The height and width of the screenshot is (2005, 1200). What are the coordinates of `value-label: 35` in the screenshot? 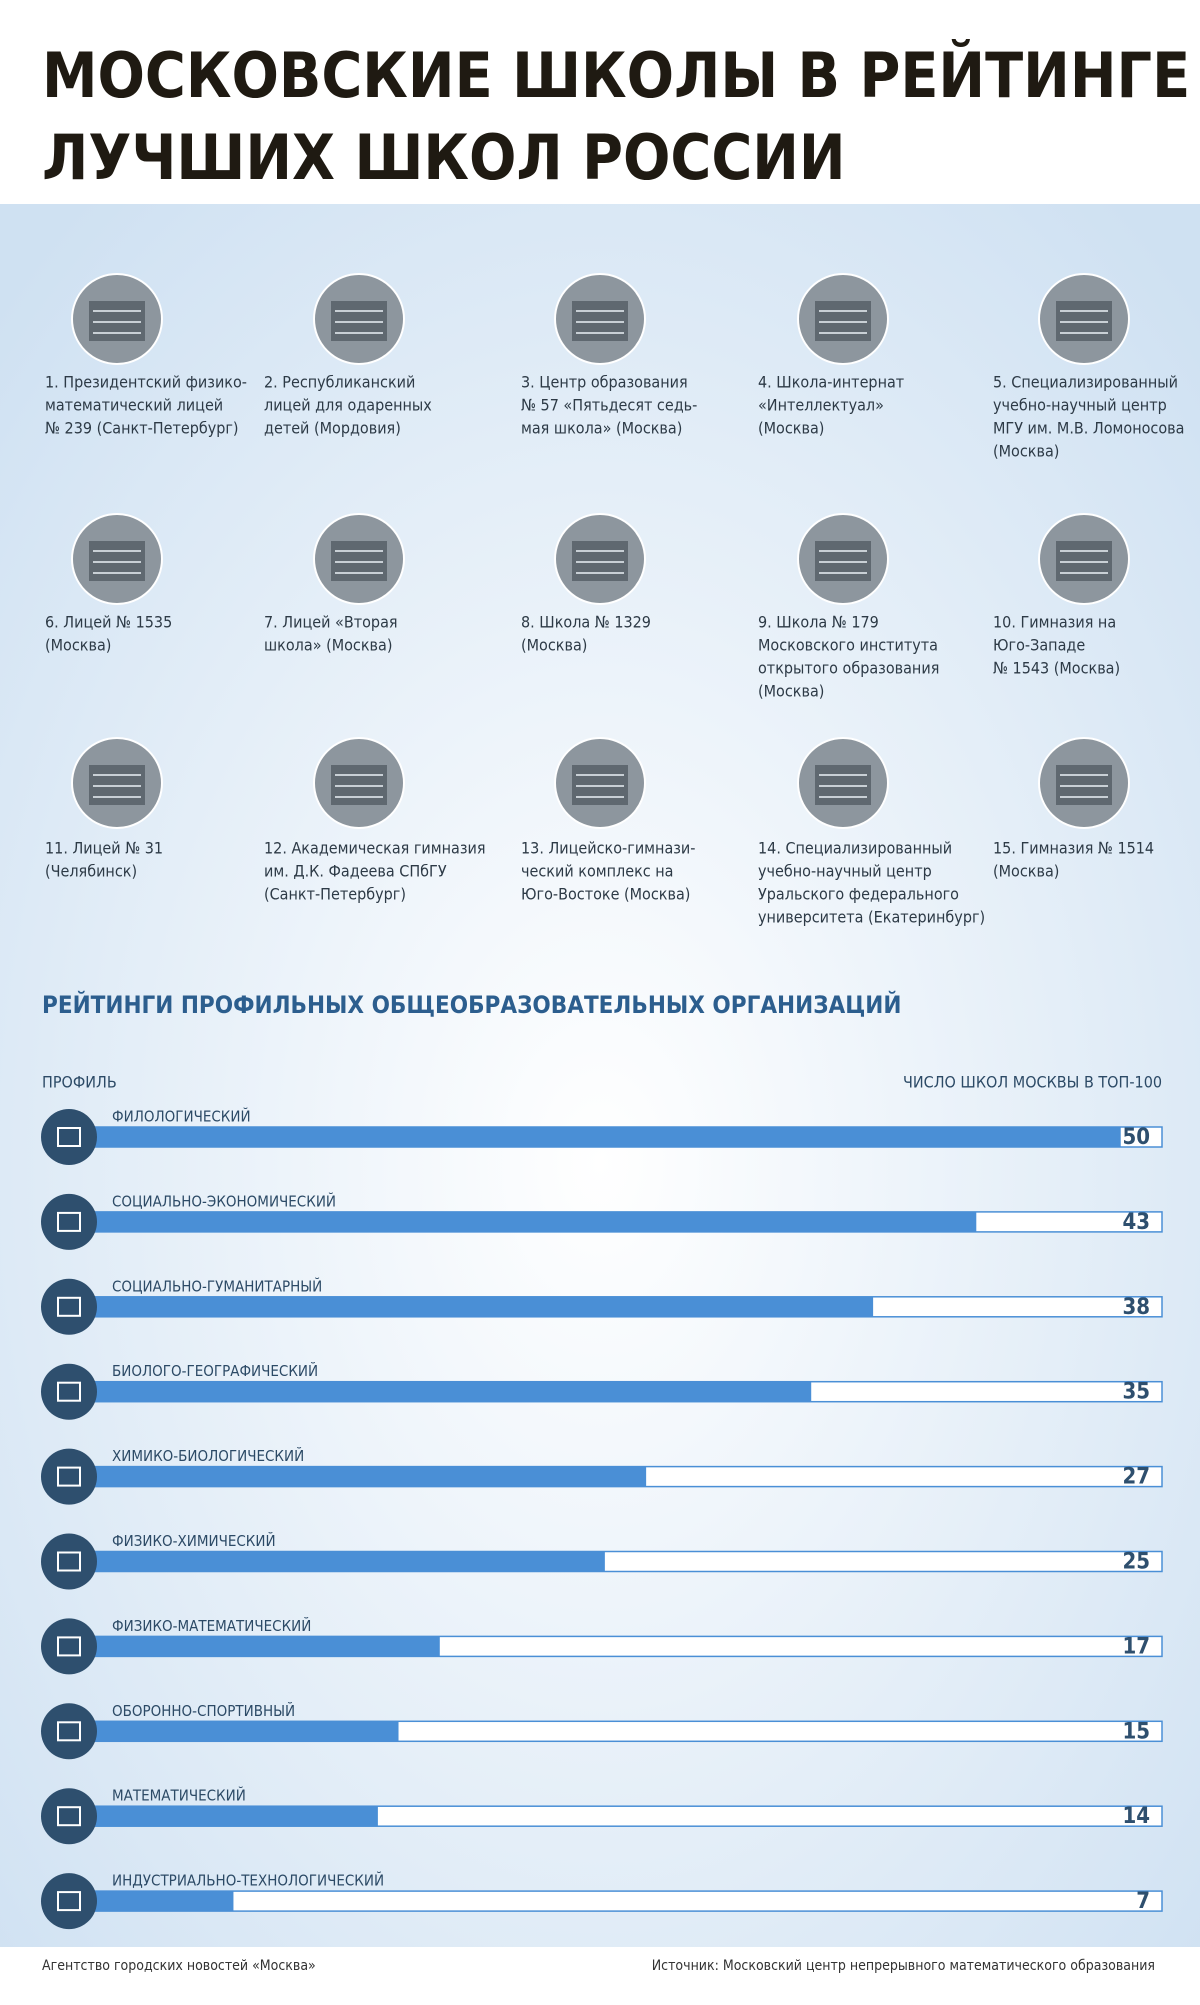 It's located at (1136, 1392).